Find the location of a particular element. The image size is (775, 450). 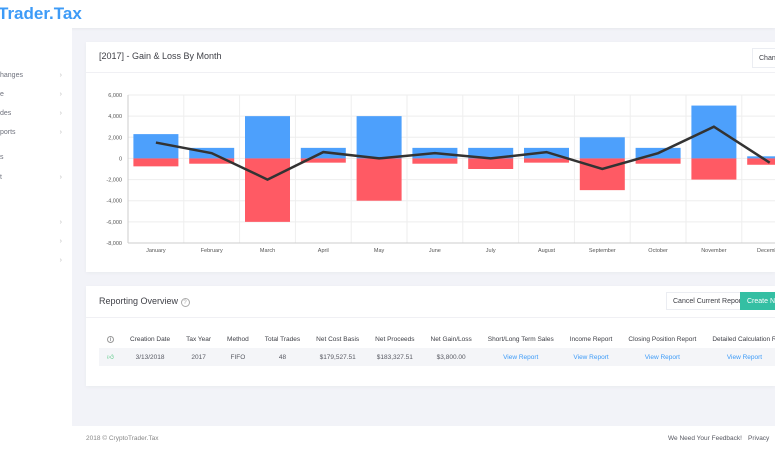

x-tick-label: April is located at coordinates (323, 251).